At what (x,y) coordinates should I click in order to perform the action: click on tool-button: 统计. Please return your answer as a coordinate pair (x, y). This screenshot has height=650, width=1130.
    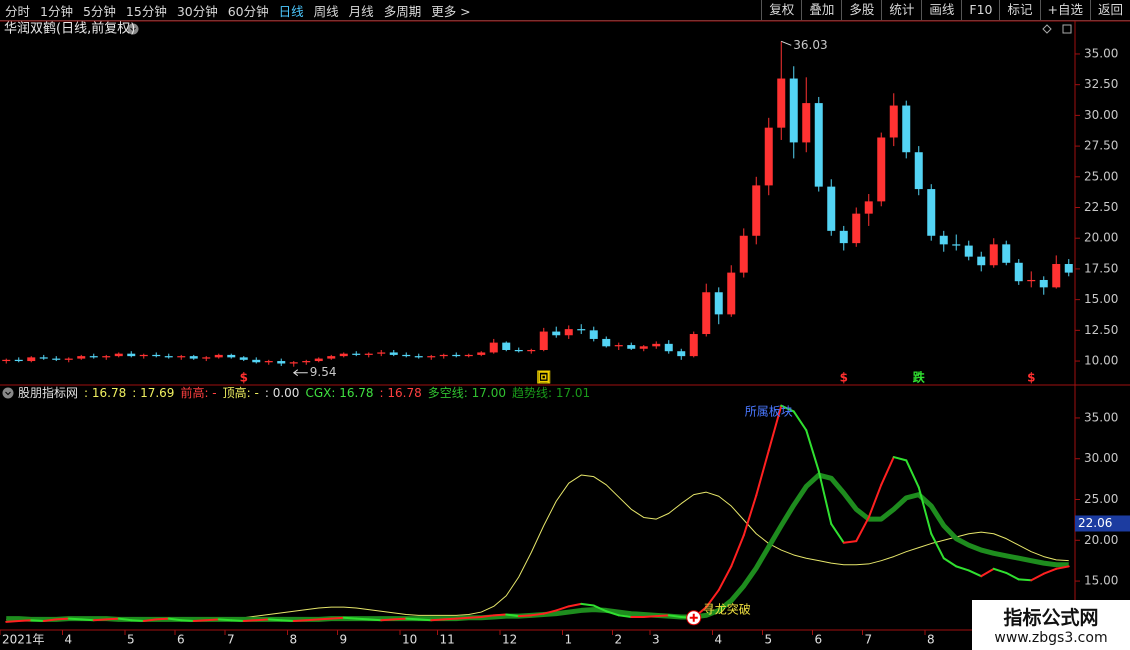
    Looking at the image, I should click on (901, 10).